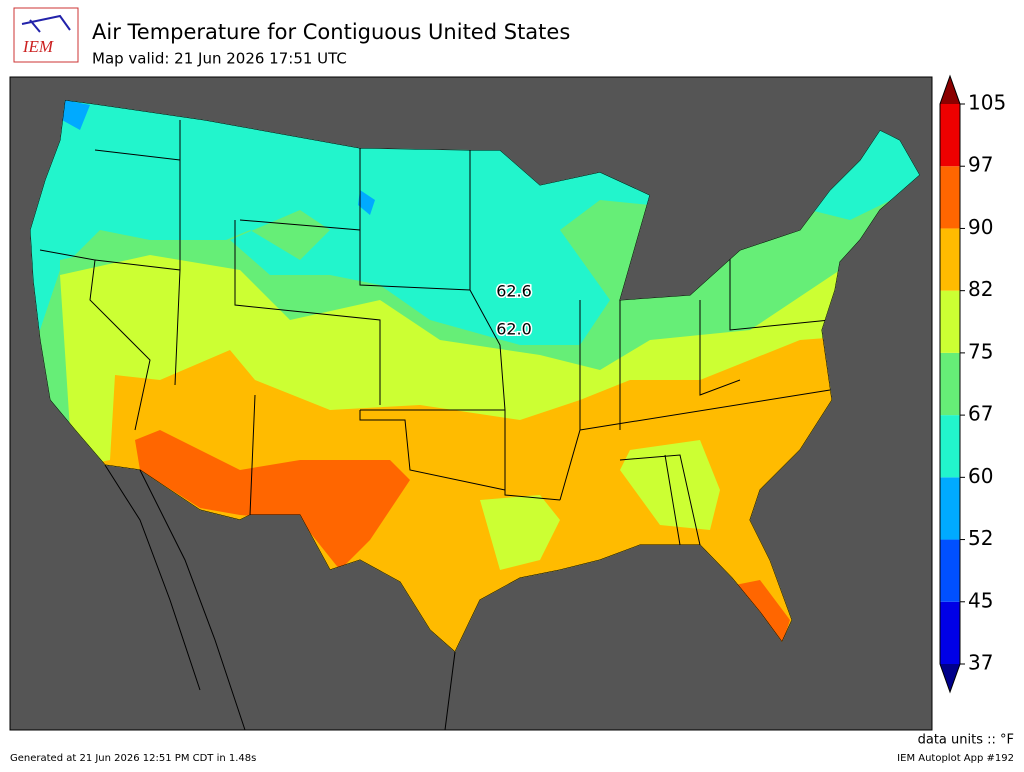 This screenshot has height=772, width=1024. I want to click on contour-label: 62.6, so click(514, 291).